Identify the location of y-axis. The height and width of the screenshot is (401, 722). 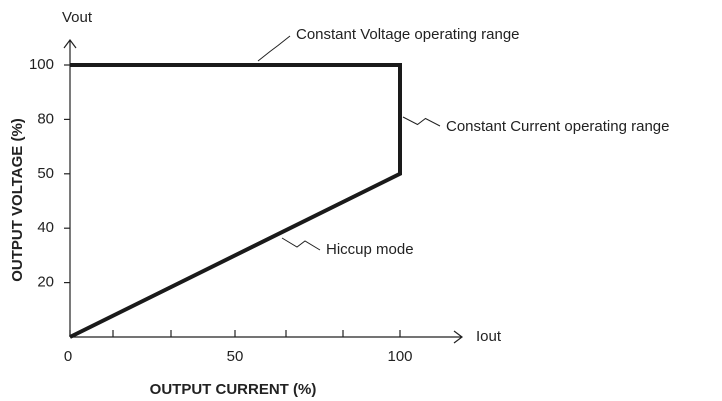
(70, 188).